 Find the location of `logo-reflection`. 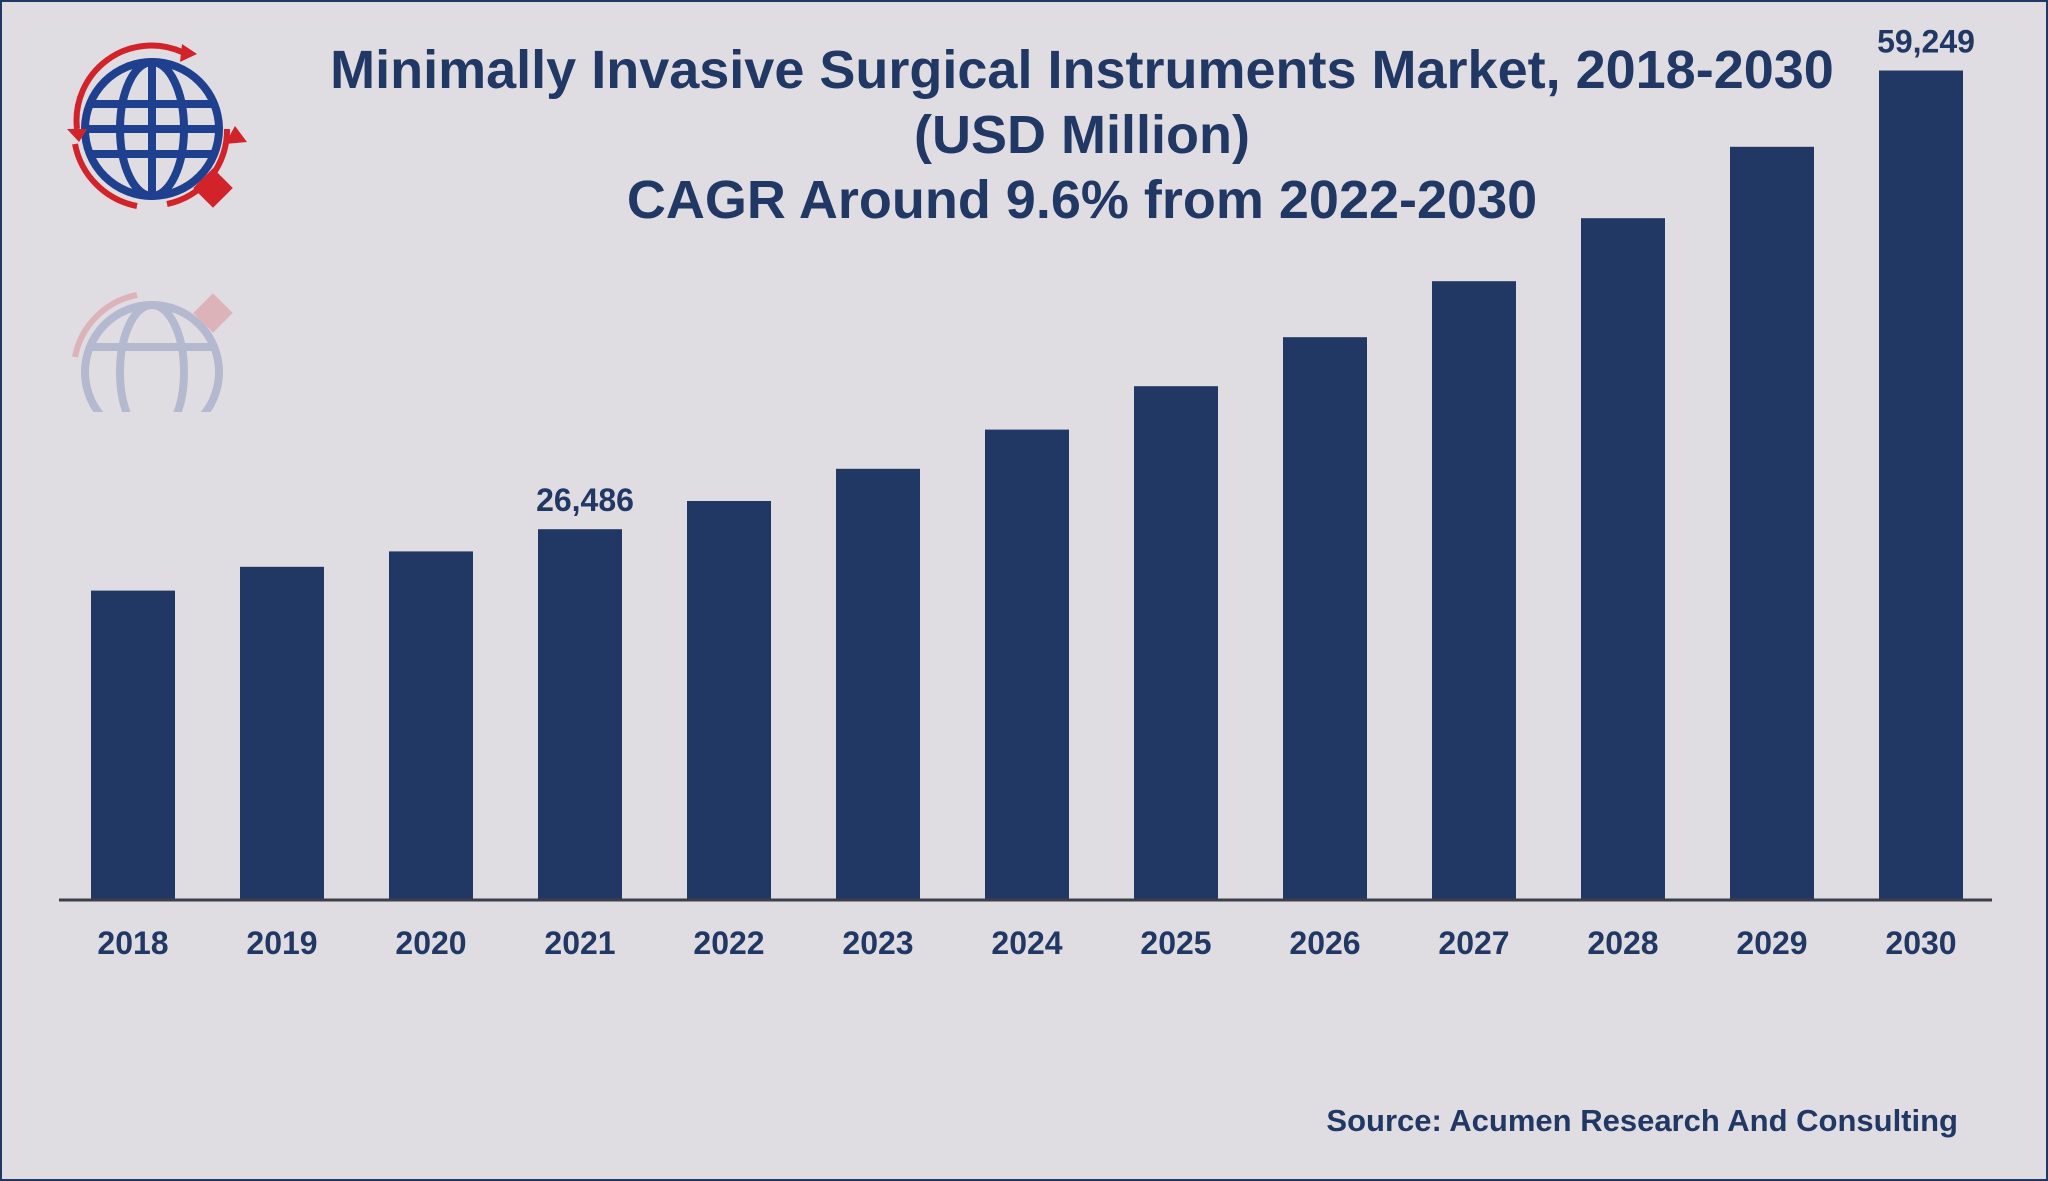

logo-reflection is located at coordinates (152, 352).